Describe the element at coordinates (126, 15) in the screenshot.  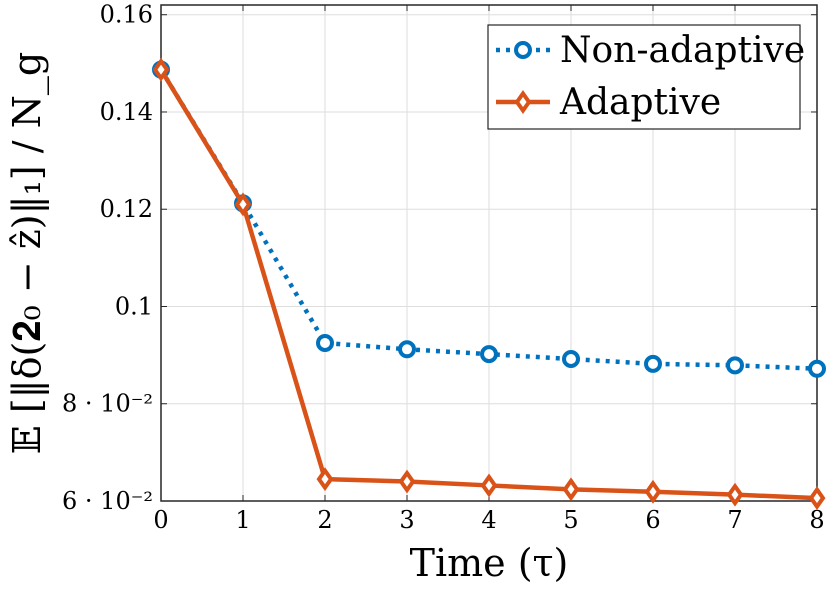
I see `y-tick-label: 0.16` at that location.